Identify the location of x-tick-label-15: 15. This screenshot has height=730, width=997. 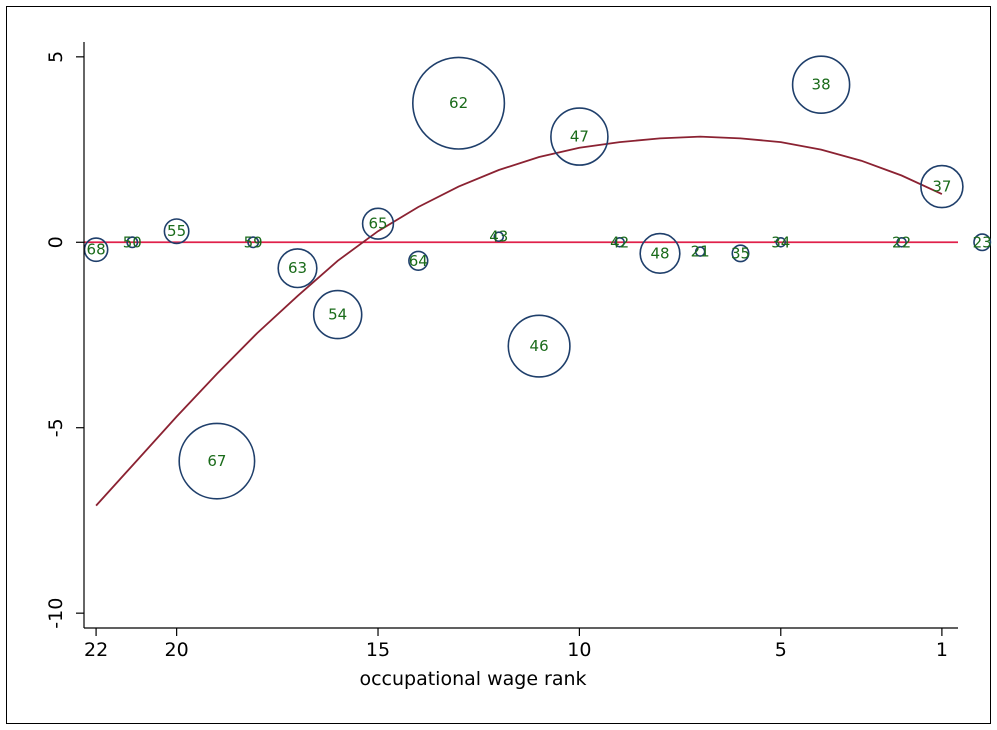
(378, 650).